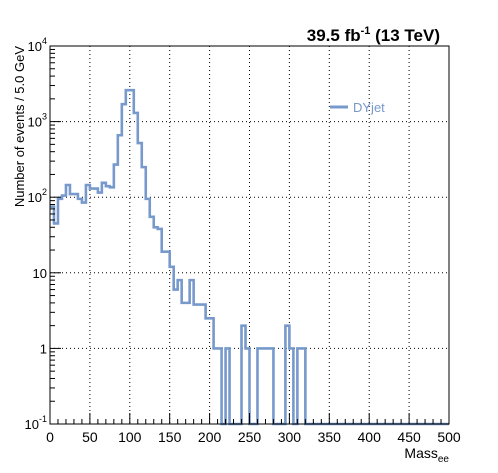  Describe the element at coordinates (130, 437) in the screenshot. I see `x-tick-label: 100` at that location.